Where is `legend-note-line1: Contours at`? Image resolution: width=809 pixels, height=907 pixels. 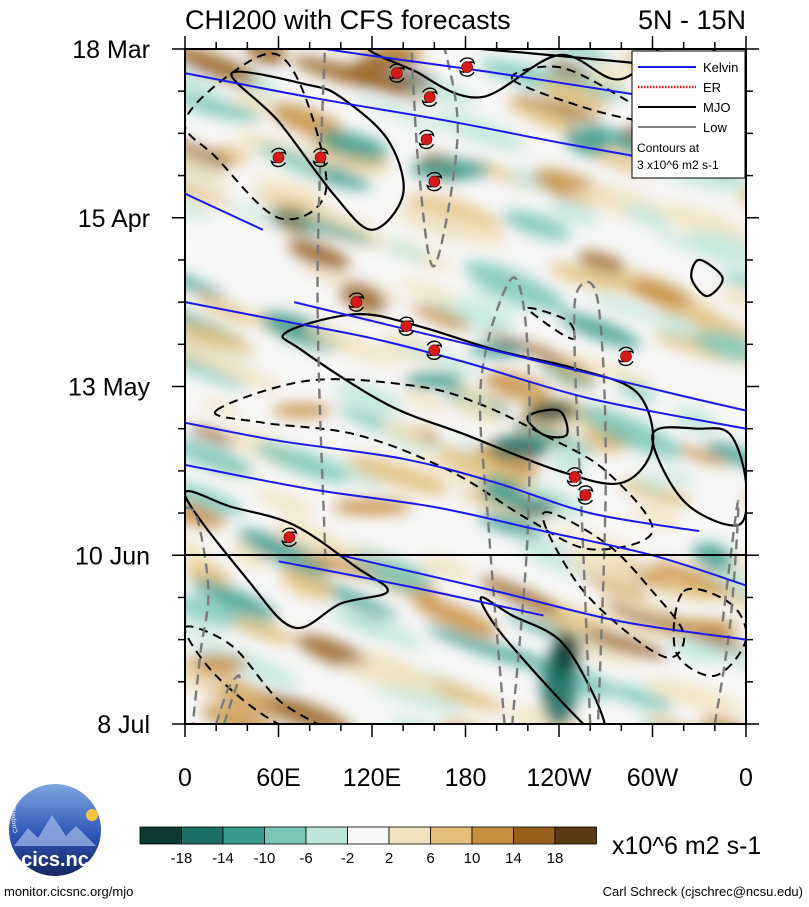 legend-note-line1: Contours at is located at coordinates (668, 148).